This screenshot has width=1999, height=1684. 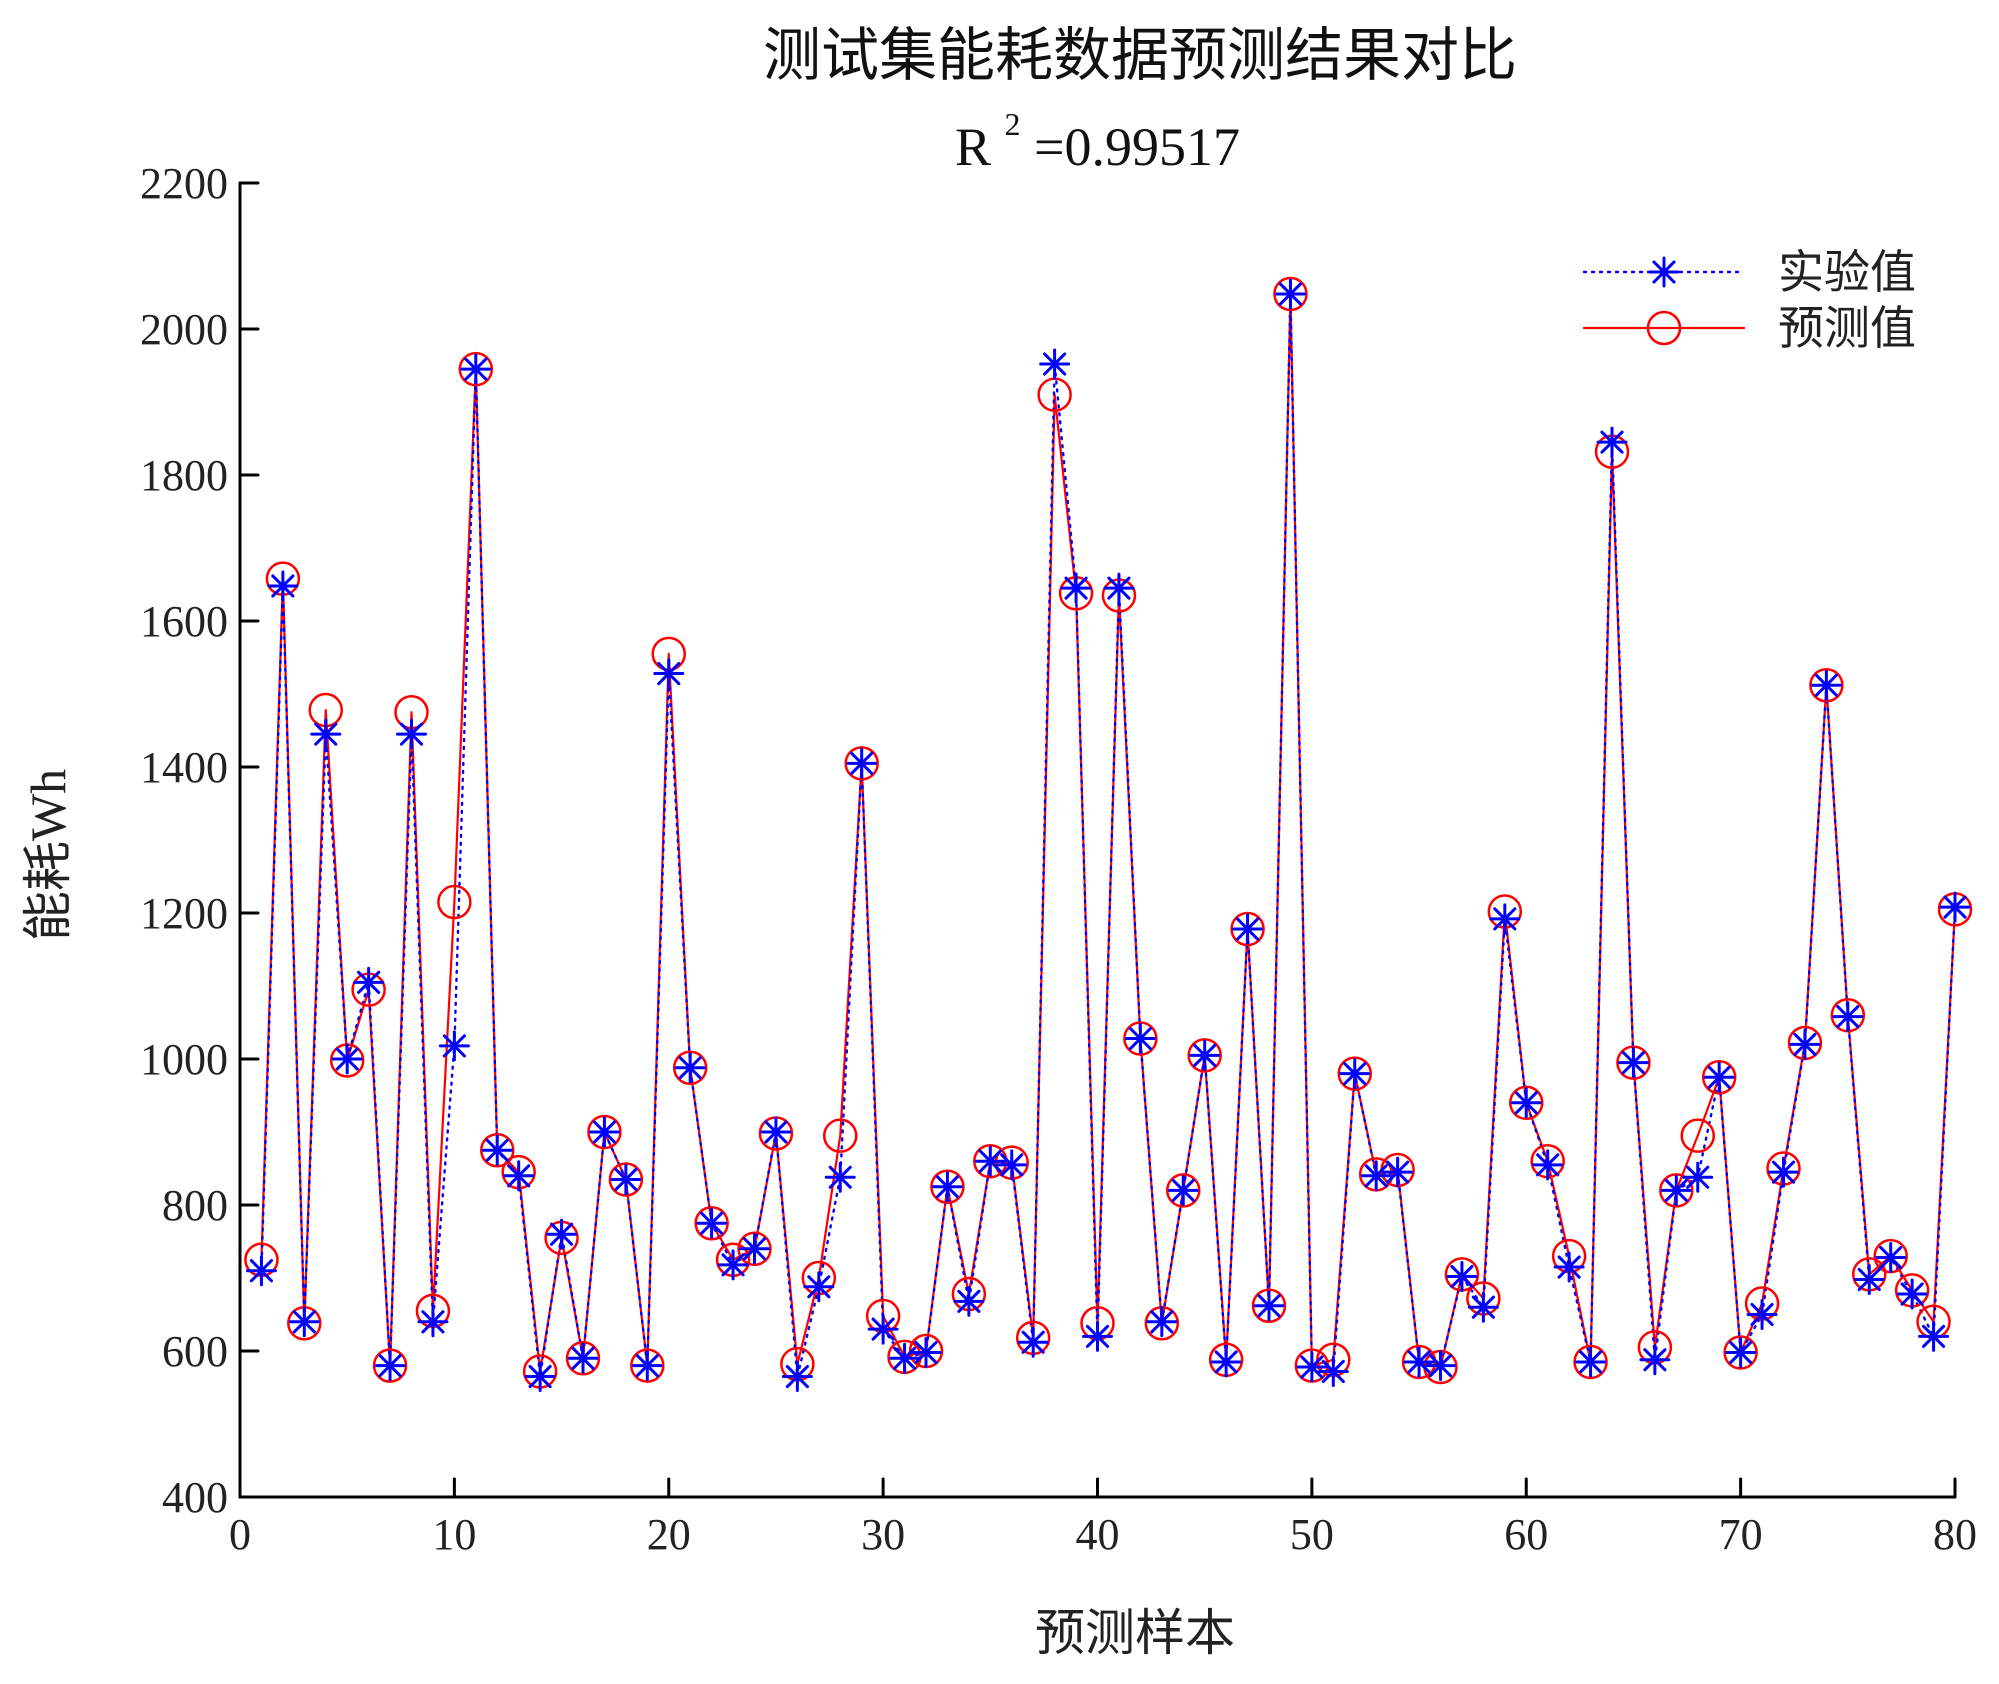 I want to click on experimental-point-65-d2, so click(x=1633, y=1063).